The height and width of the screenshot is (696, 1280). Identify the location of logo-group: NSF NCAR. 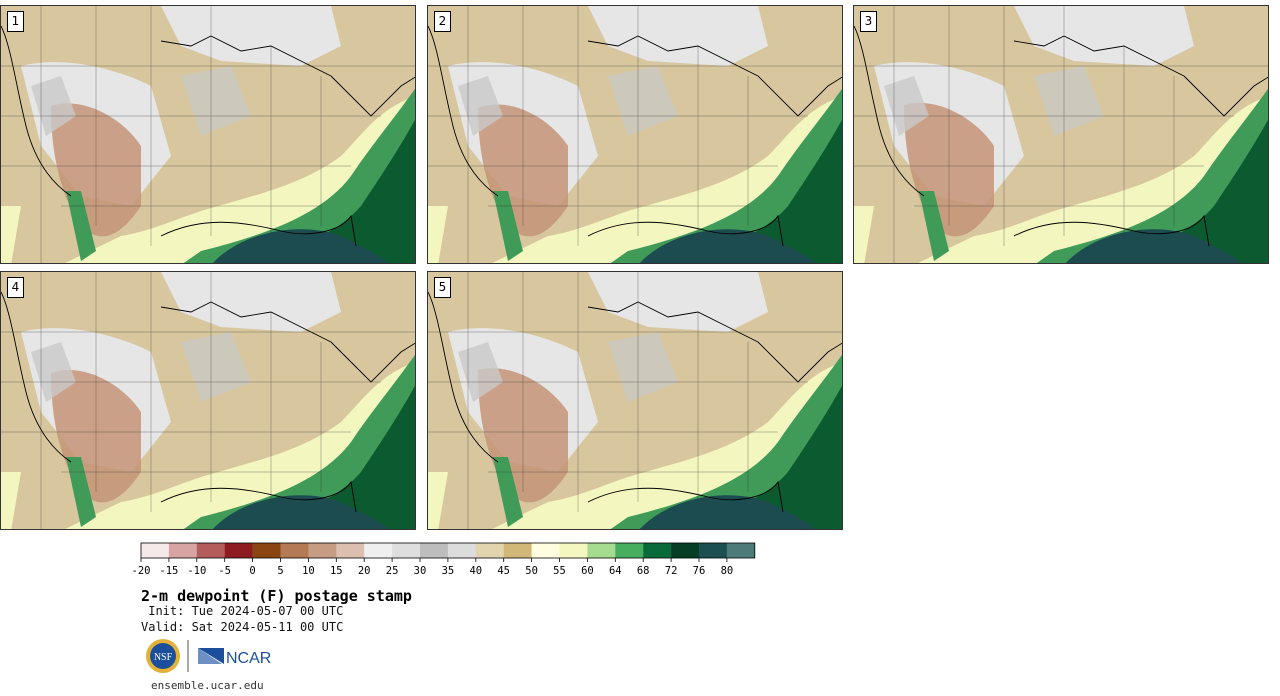
(208, 656).